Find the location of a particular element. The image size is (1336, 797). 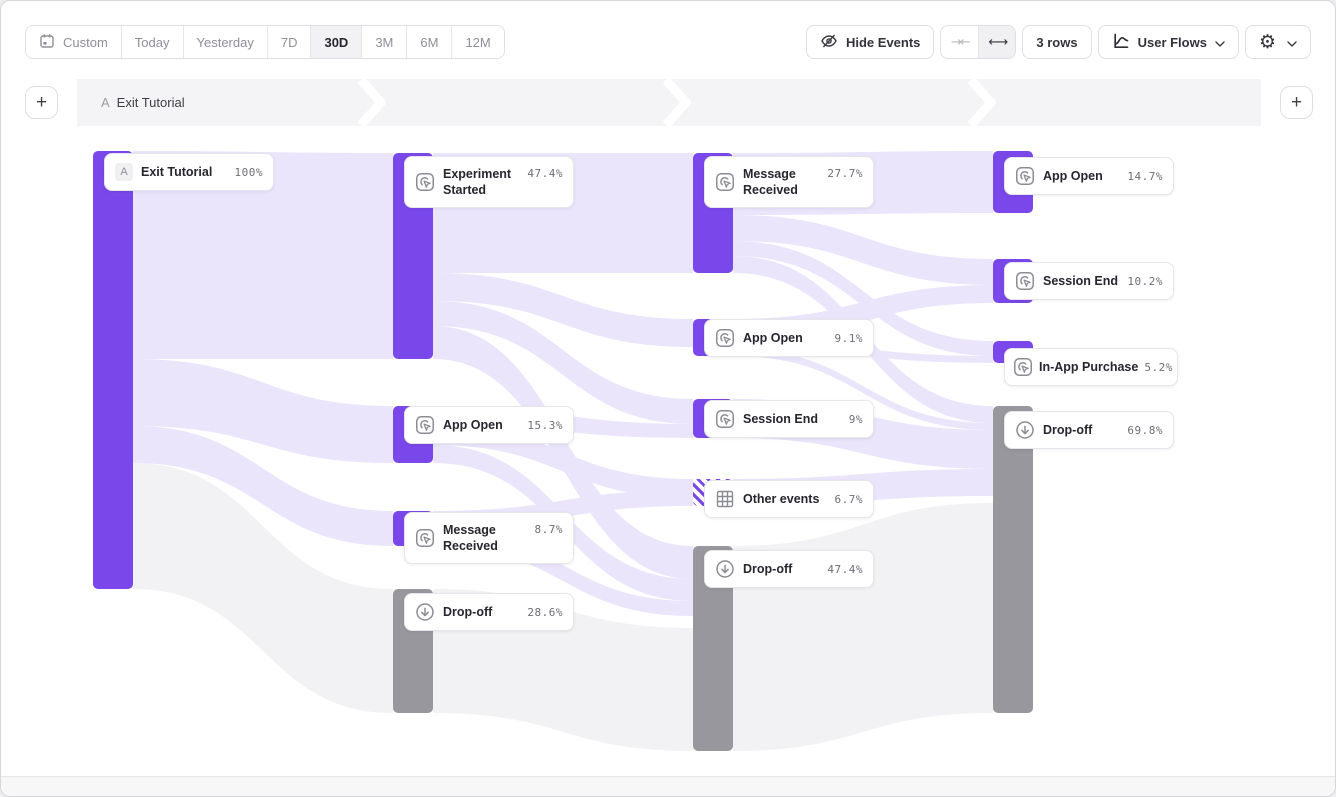

step-header-band: A Exit Tutorial is located at coordinates (669, 102).